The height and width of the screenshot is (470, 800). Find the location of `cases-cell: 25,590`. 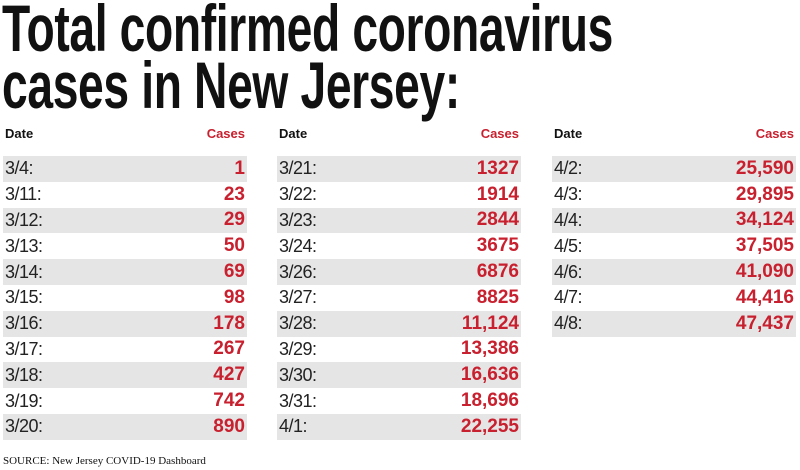

cases-cell: 25,590 is located at coordinates (764, 168).